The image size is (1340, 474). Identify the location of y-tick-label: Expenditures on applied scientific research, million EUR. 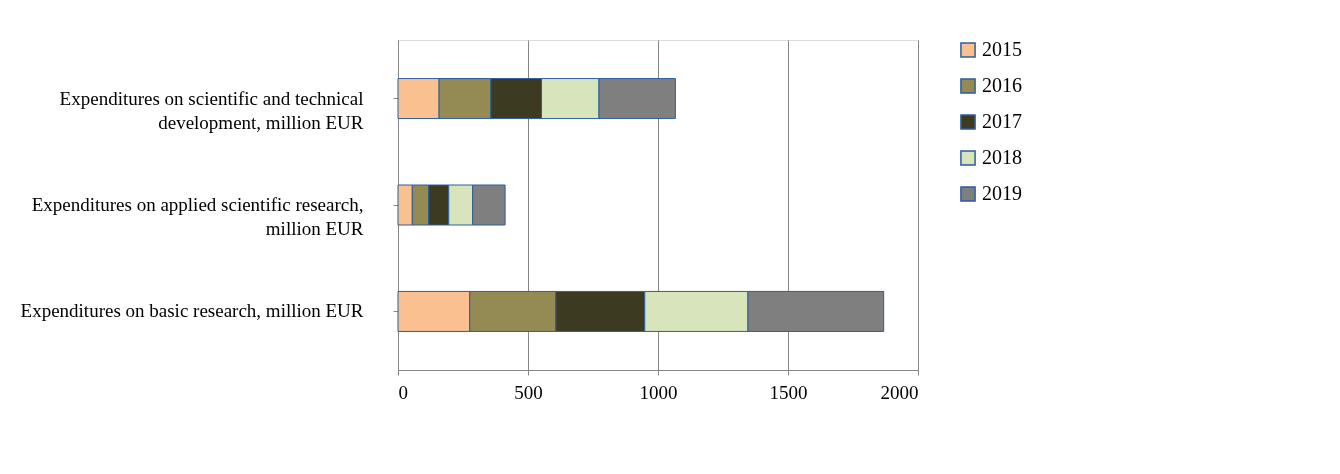
(197, 216).